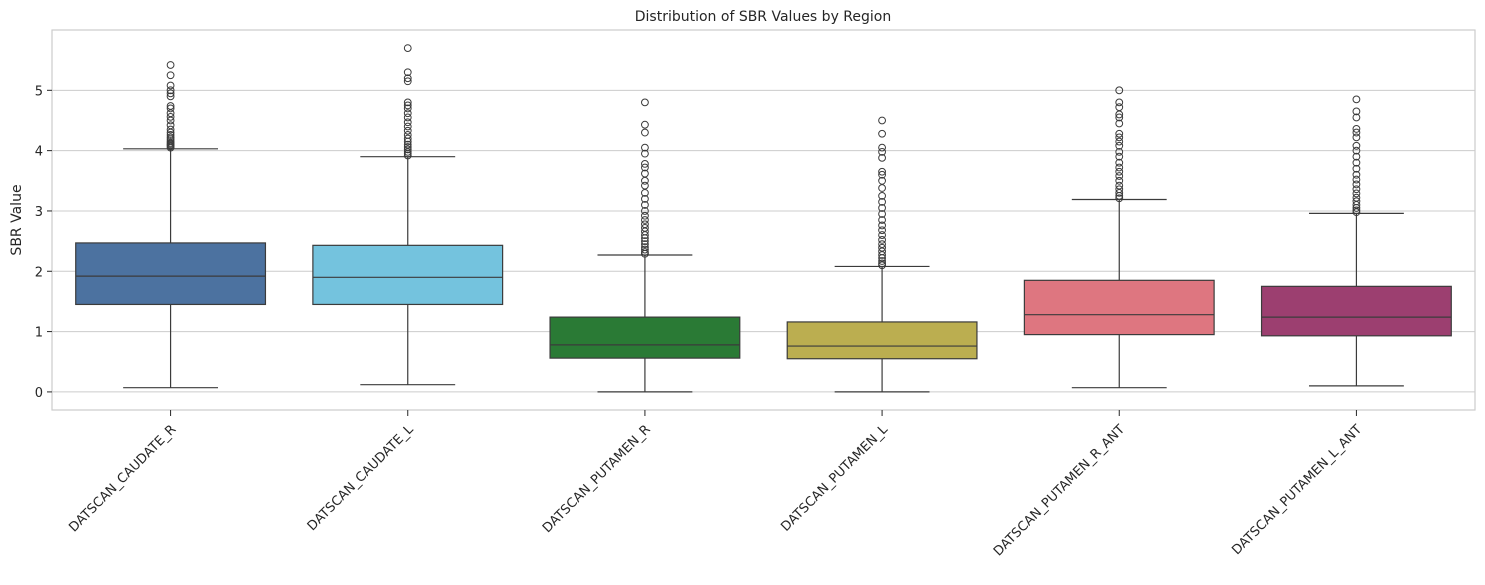 The image size is (1485, 585). I want to click on x-tick-label: DATSCAN_PUTAMEN_R, so click(597, 479).